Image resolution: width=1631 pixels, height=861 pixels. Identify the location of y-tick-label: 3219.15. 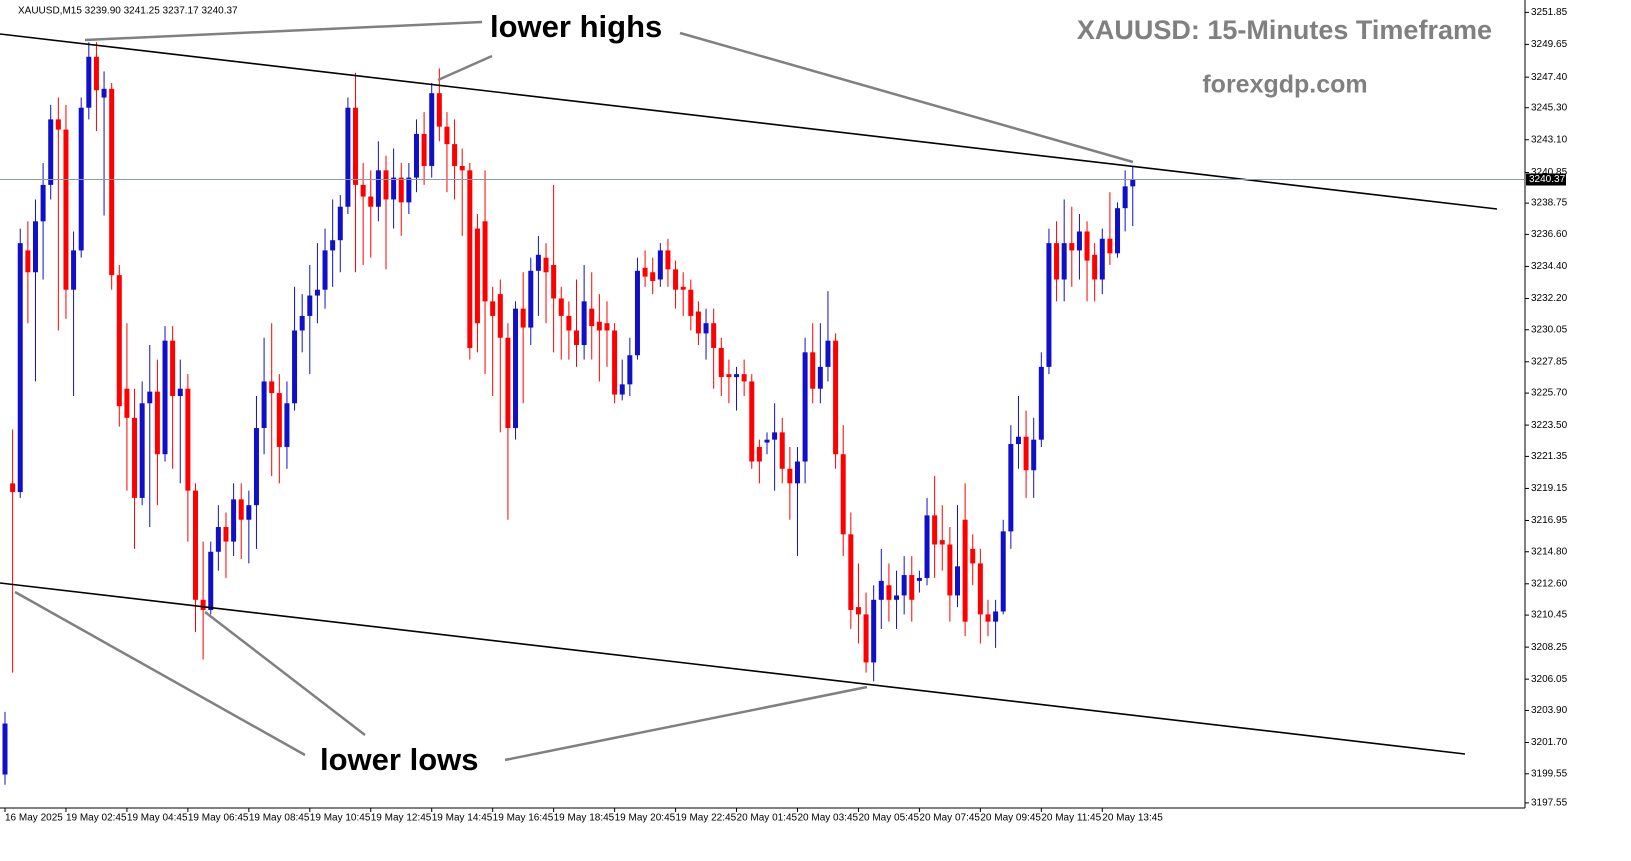
(1549, 488).